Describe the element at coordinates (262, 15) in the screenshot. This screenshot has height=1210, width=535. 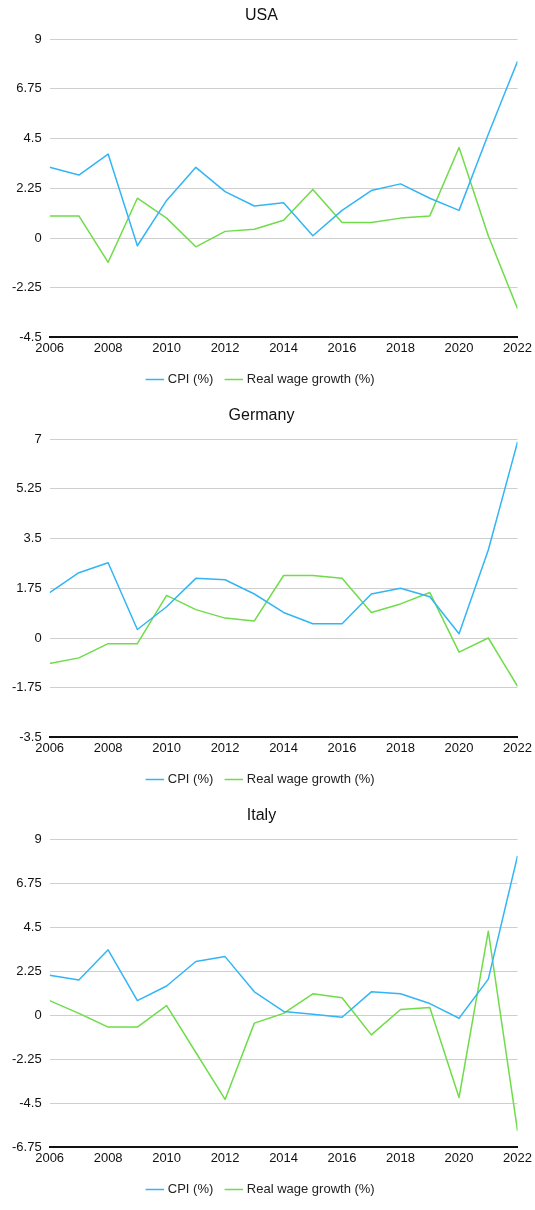
I see `chart-title: USA` at that location.